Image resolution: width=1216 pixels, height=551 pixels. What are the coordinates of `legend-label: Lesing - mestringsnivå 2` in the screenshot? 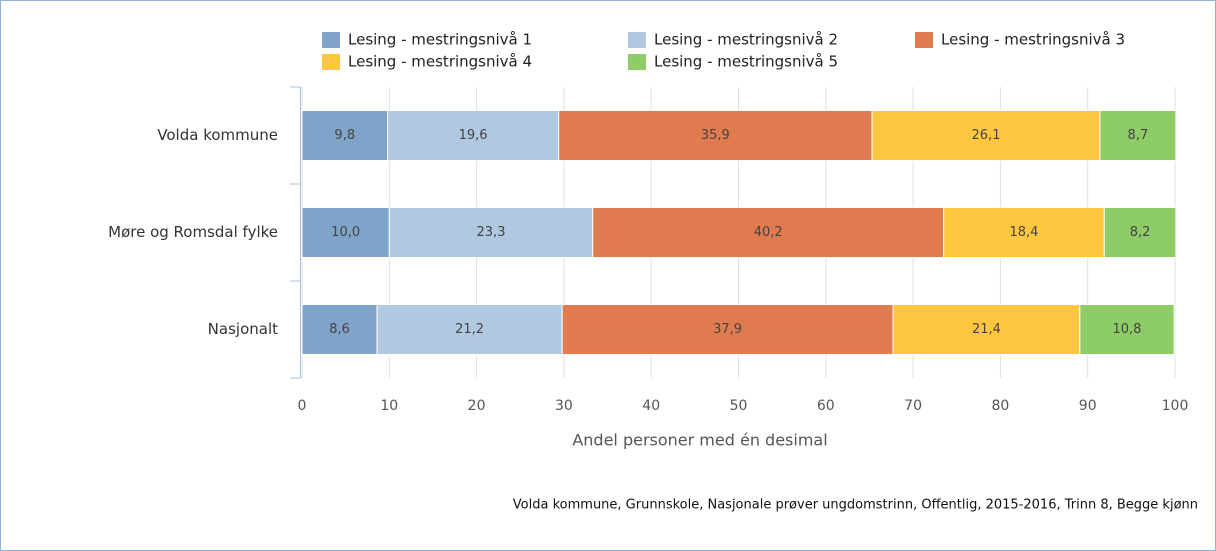 It's located at (746, 40).